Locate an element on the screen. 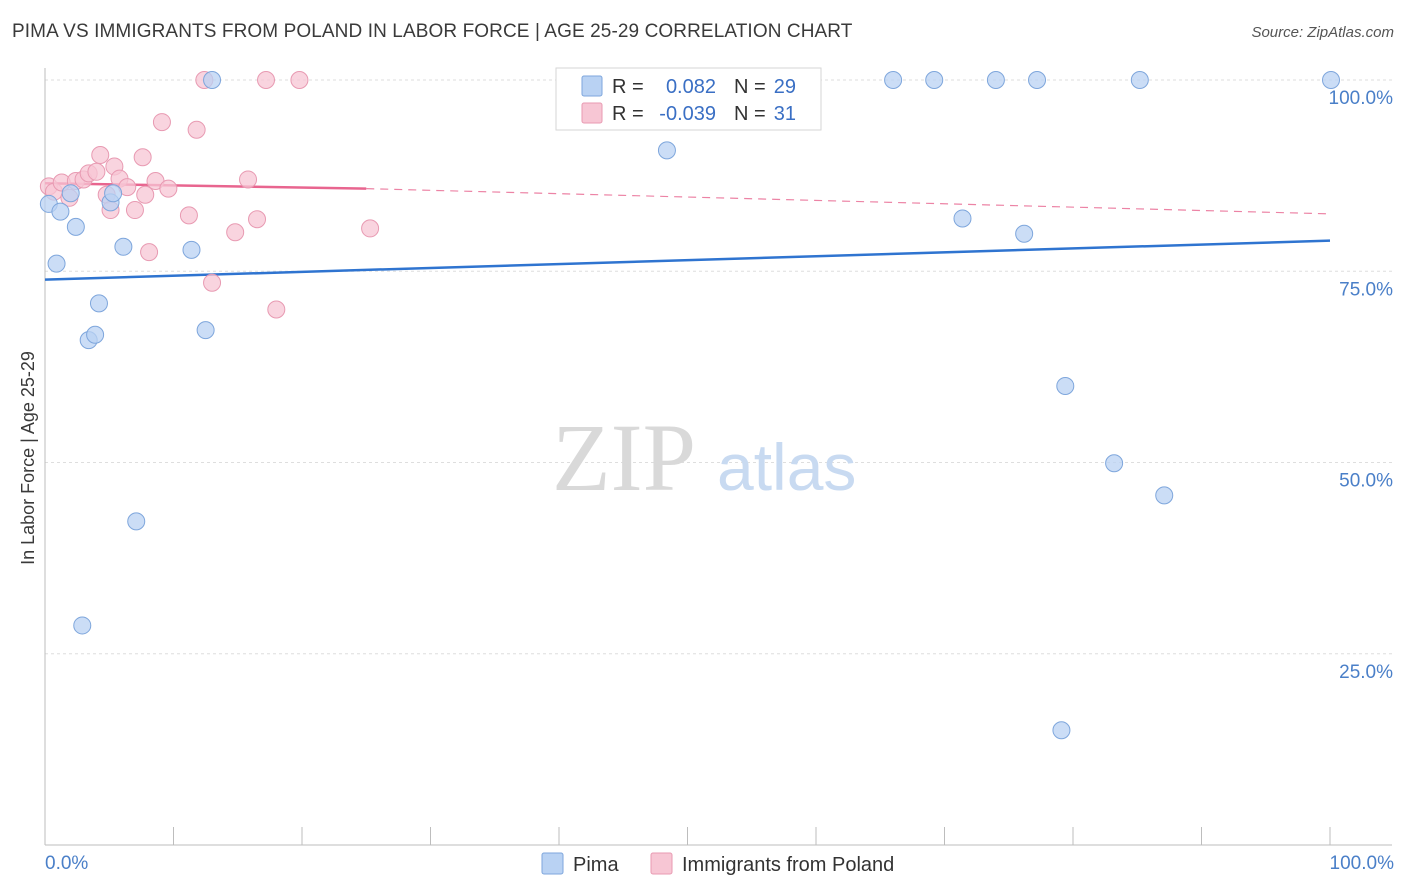  bottom-legend-pima: Pima is located at coordinates (596, 865).